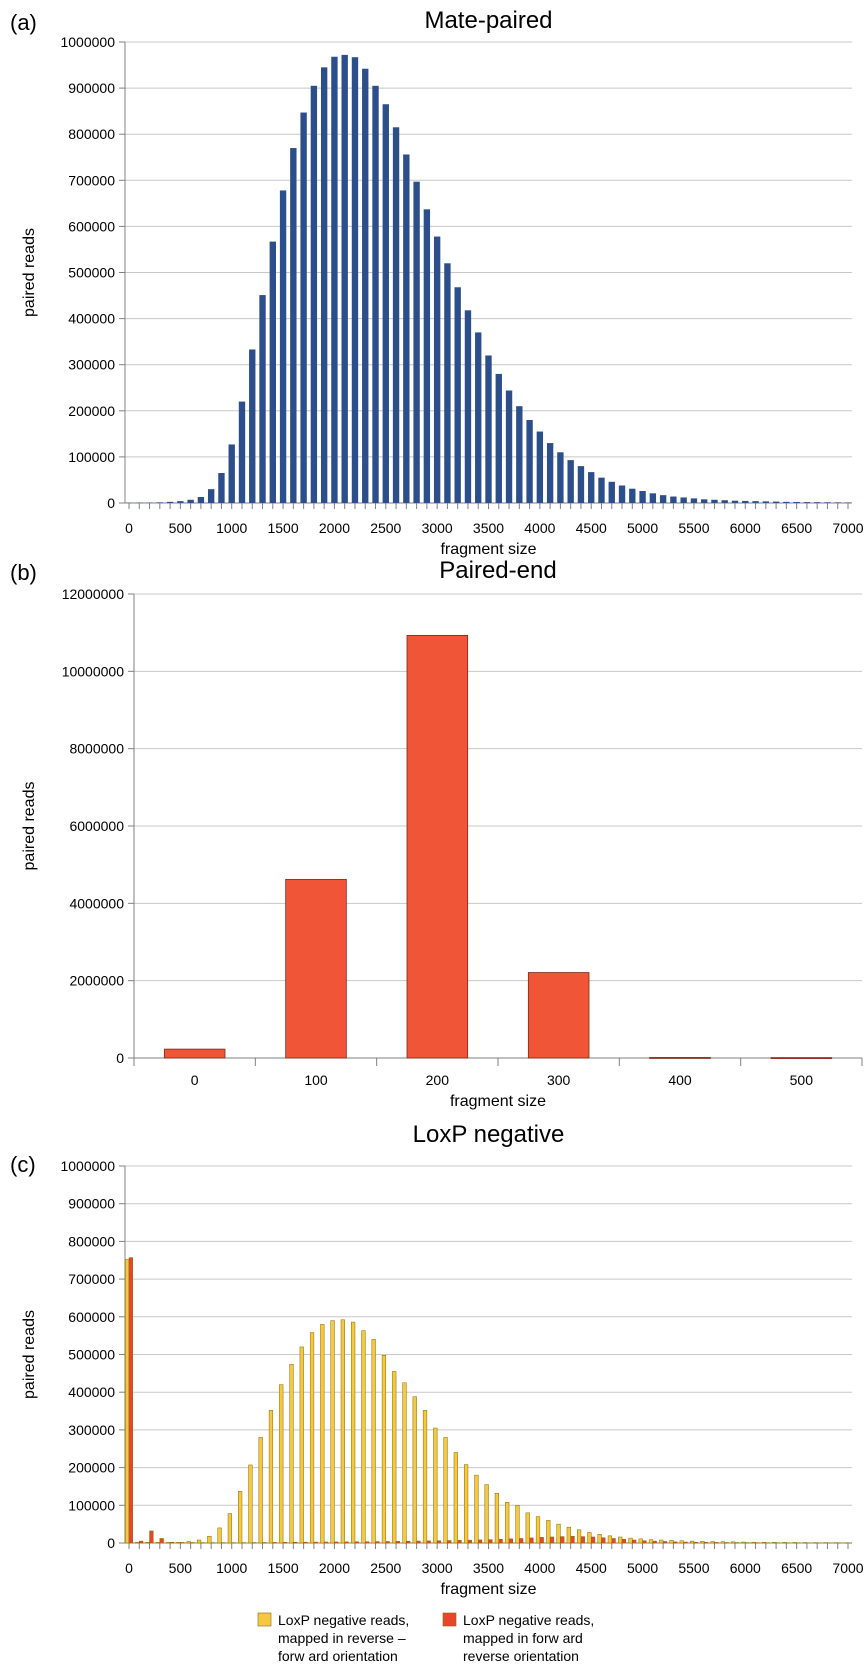  Describe the element at coordinates (91, 1468) in the screenshot. I see `y-tick-label: 200000` at that location.